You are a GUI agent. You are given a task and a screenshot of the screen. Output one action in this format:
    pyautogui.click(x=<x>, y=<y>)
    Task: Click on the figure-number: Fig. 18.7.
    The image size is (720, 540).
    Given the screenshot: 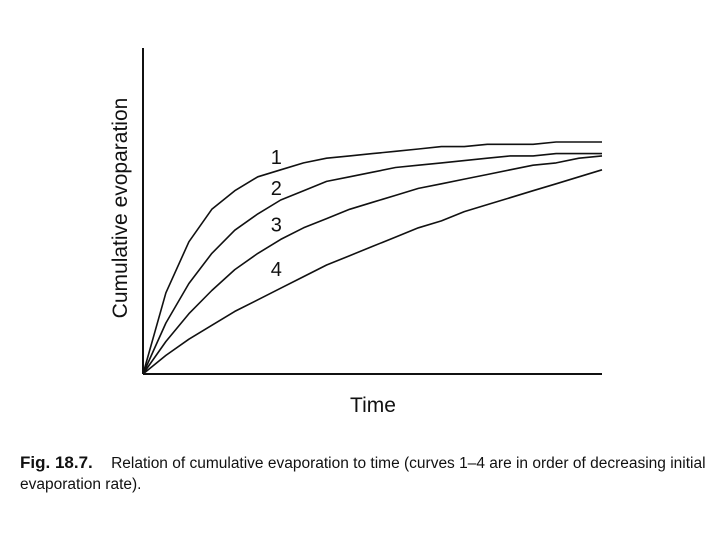 What is the action you would take?
    pyautogui.click(x=56, y=462)
    